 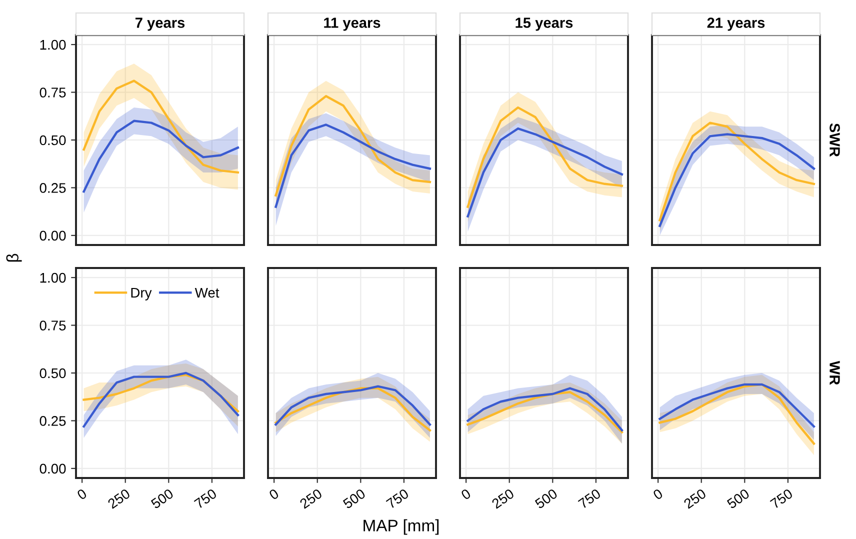 What do you see at coordinates (141, 294) in the screenshot?
I see `legend-label: Dry` at bounding box center [141, 294].